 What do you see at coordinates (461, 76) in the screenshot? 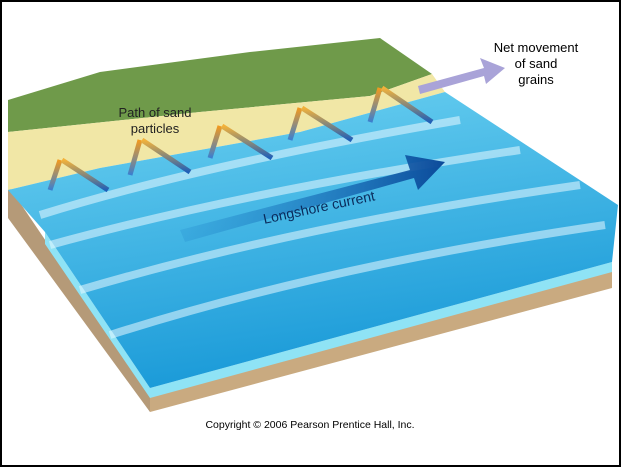
I see `net-arrow` at bounding box center [461, 76].